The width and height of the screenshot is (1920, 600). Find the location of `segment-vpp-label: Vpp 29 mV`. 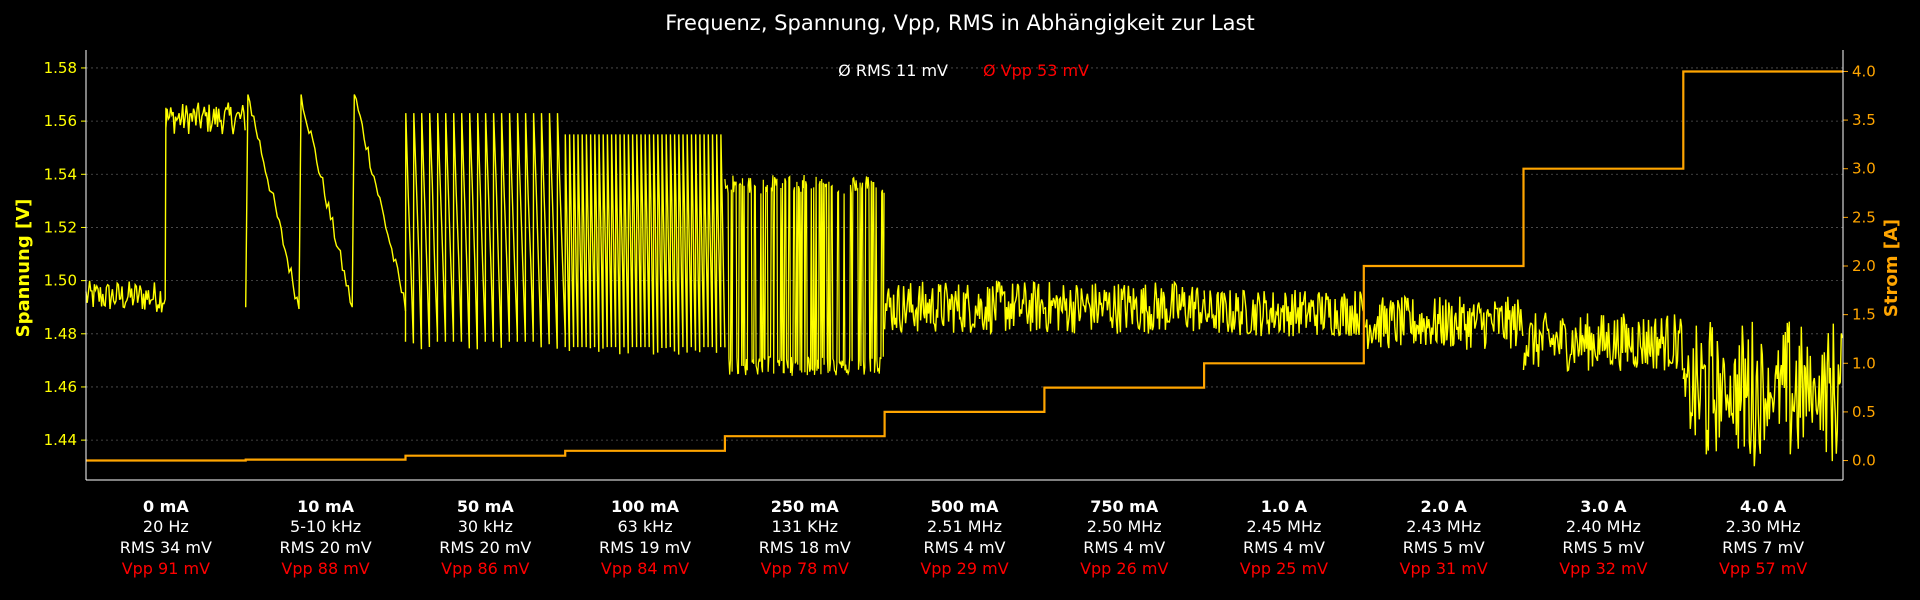

segment-vpp-label: Vpp 29 mV is located at coordinates (964, 568).